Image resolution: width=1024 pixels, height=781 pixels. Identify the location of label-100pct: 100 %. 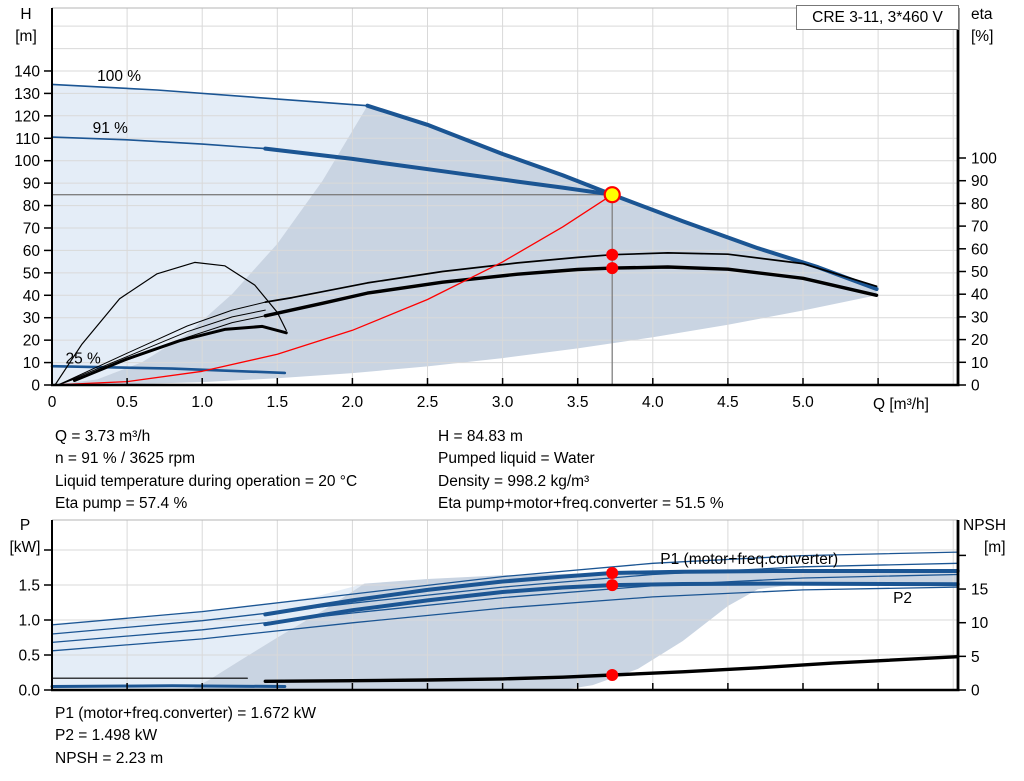
(119, 76).